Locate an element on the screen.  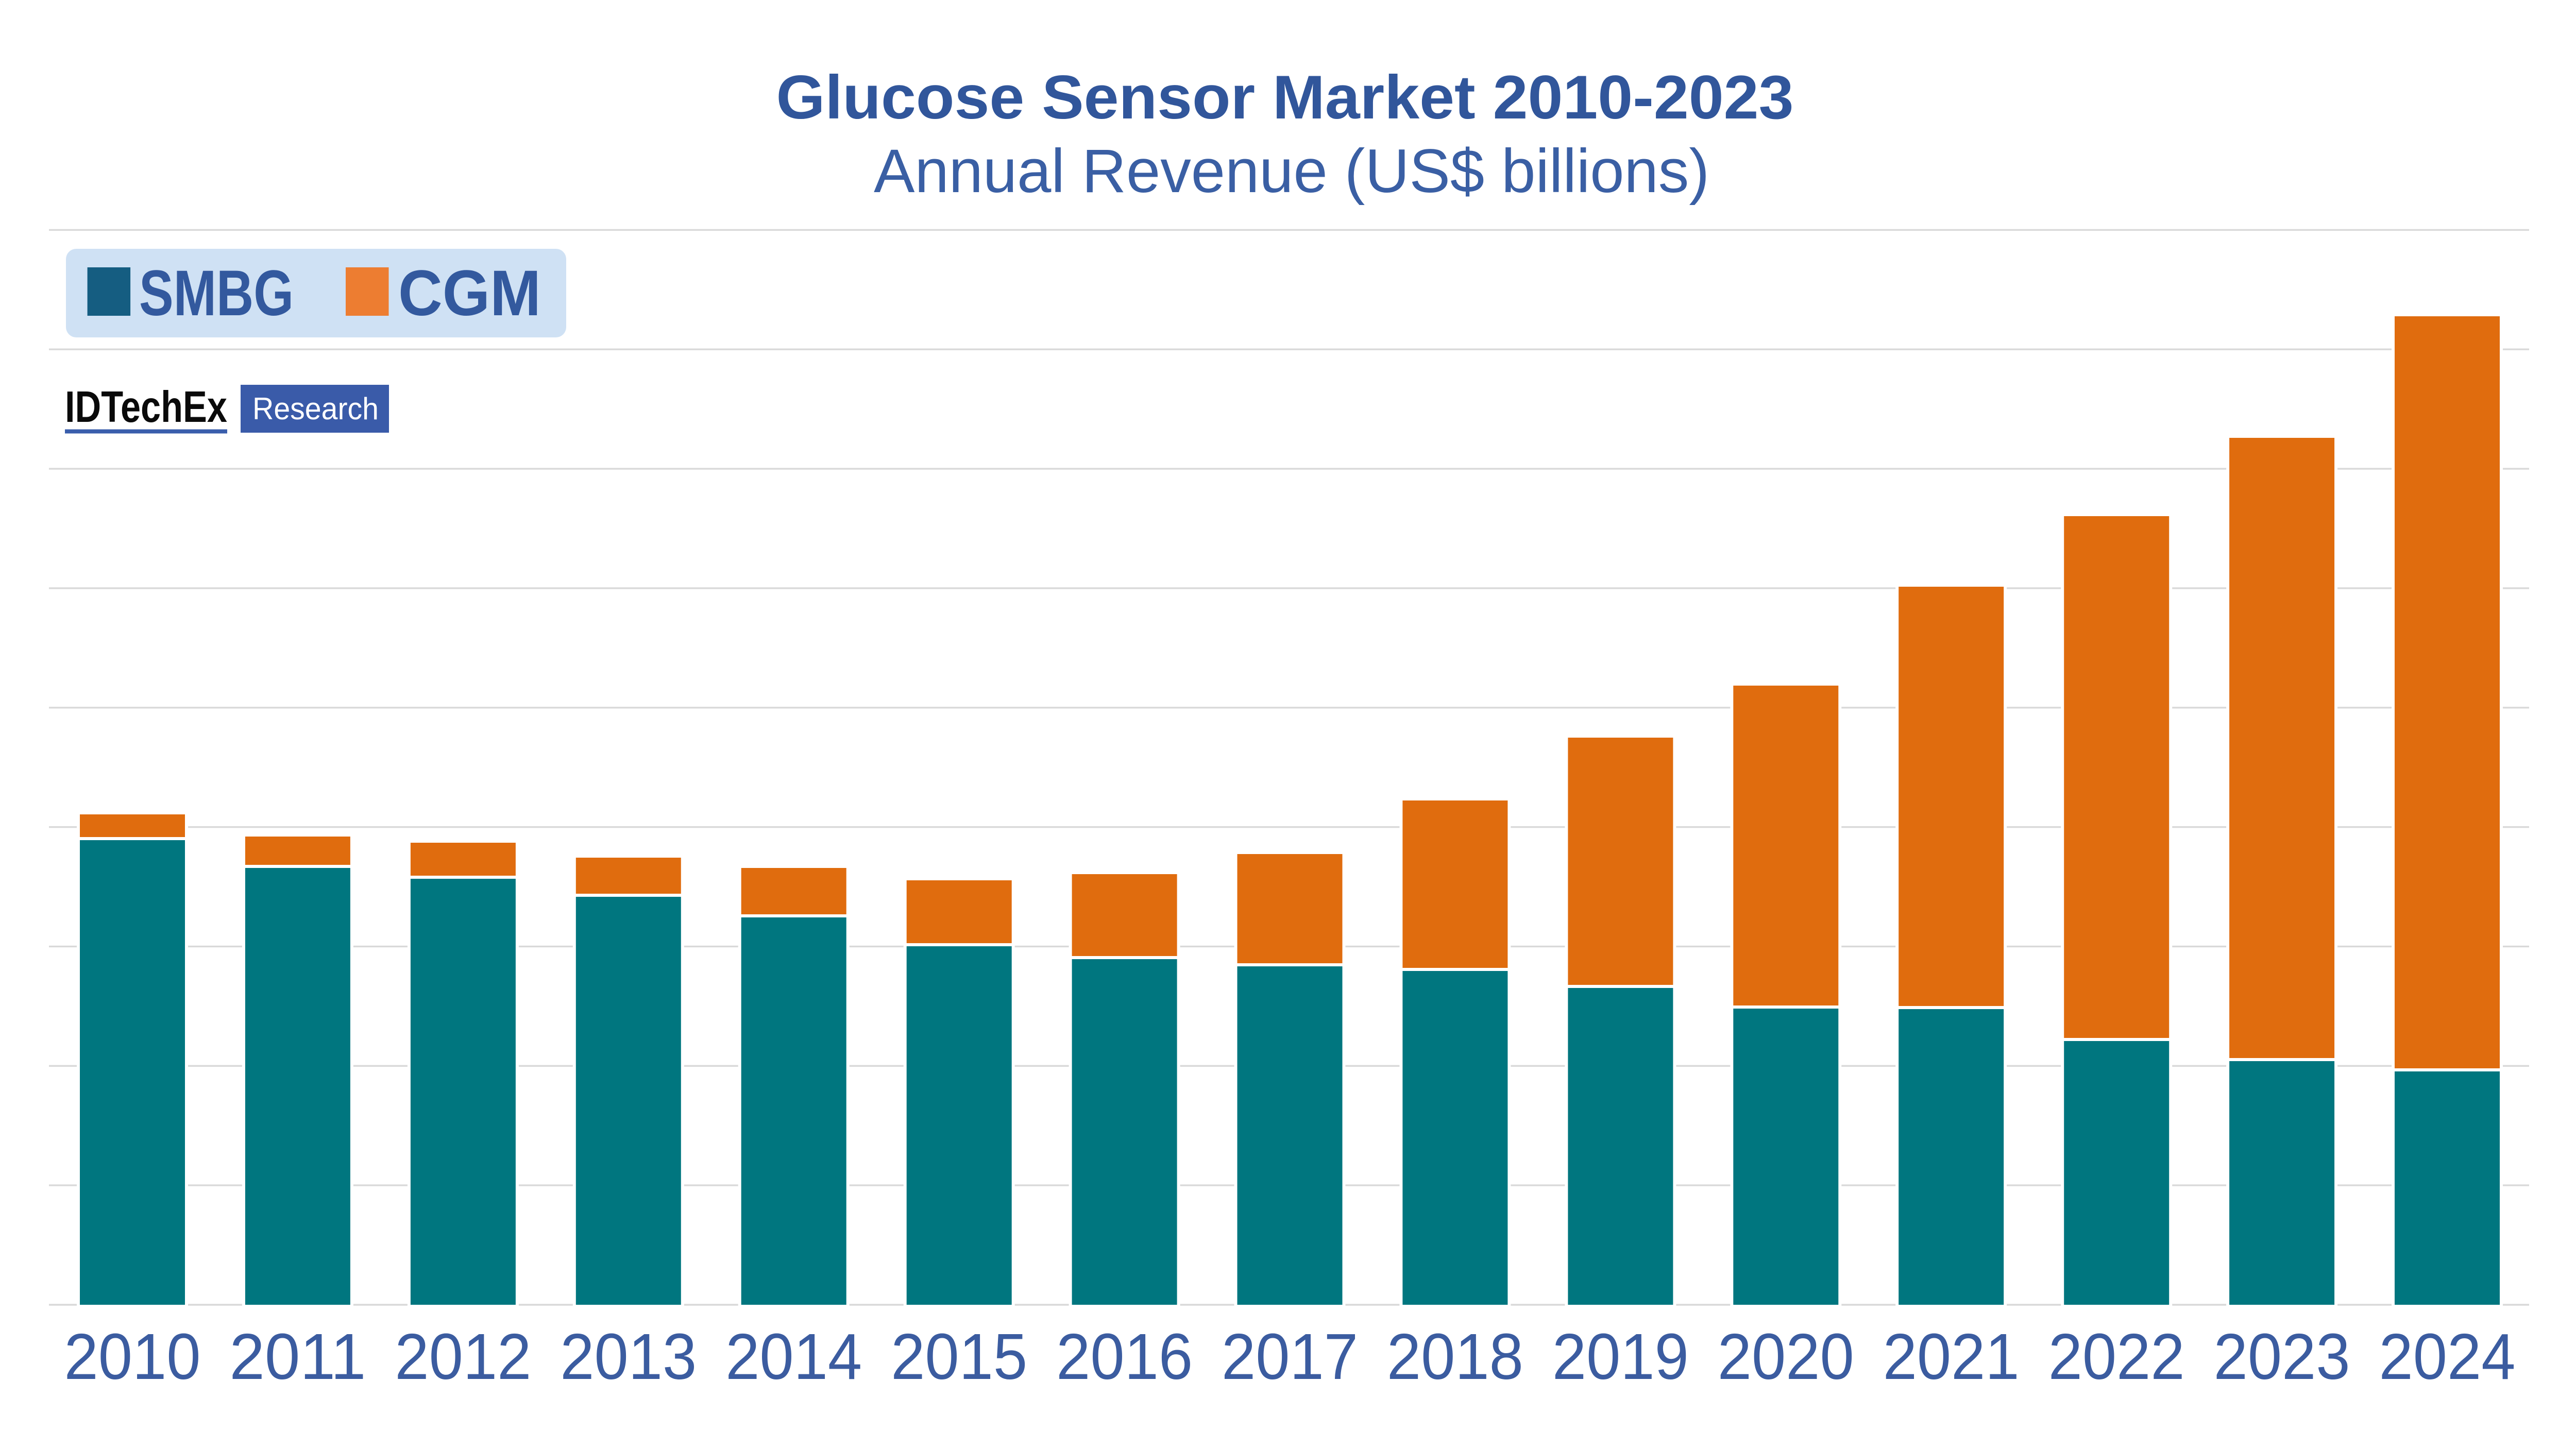
svg-text: 2015 is located at coordinates (959, 1356).